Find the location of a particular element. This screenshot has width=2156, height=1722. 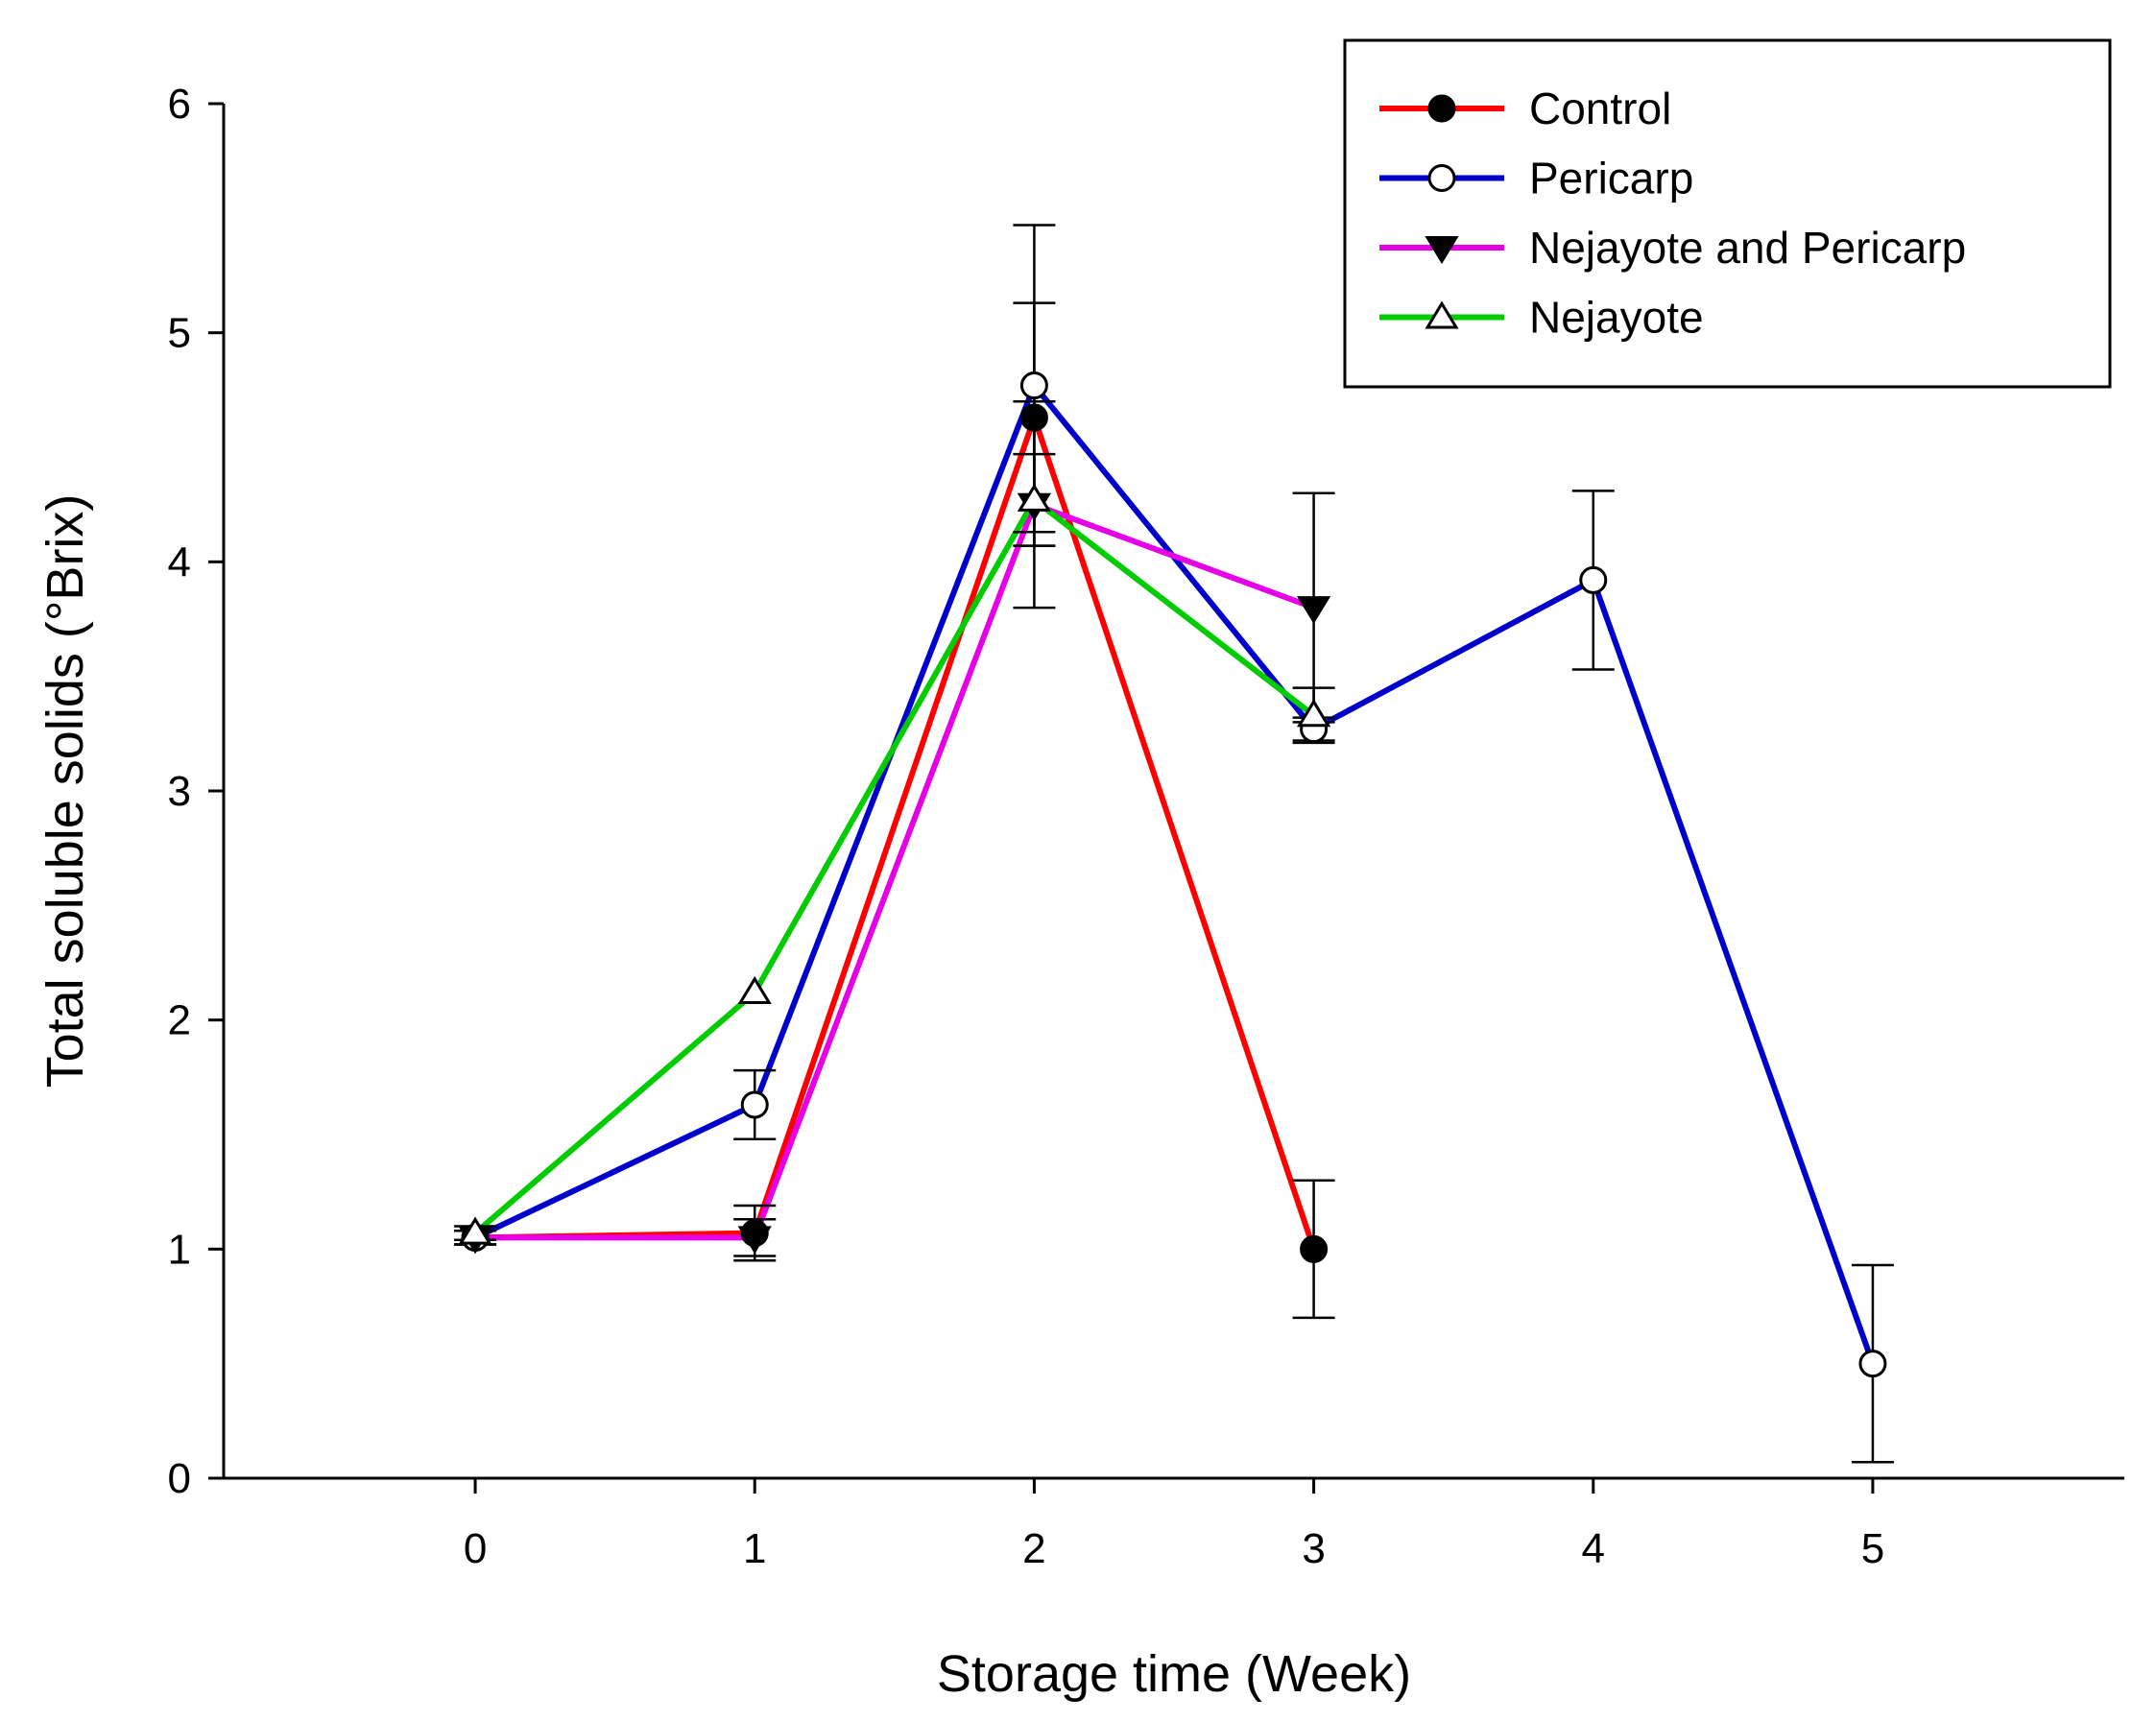

y-tick-label: 4 is located at coordinates (179, 562).